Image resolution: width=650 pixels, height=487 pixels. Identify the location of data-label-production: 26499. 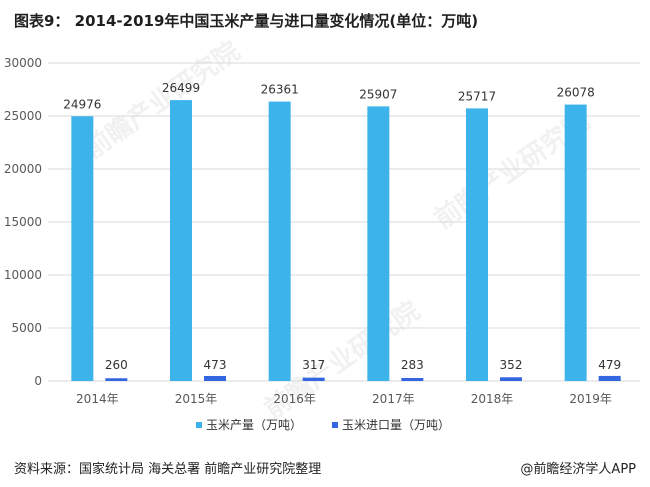
(181, 88).